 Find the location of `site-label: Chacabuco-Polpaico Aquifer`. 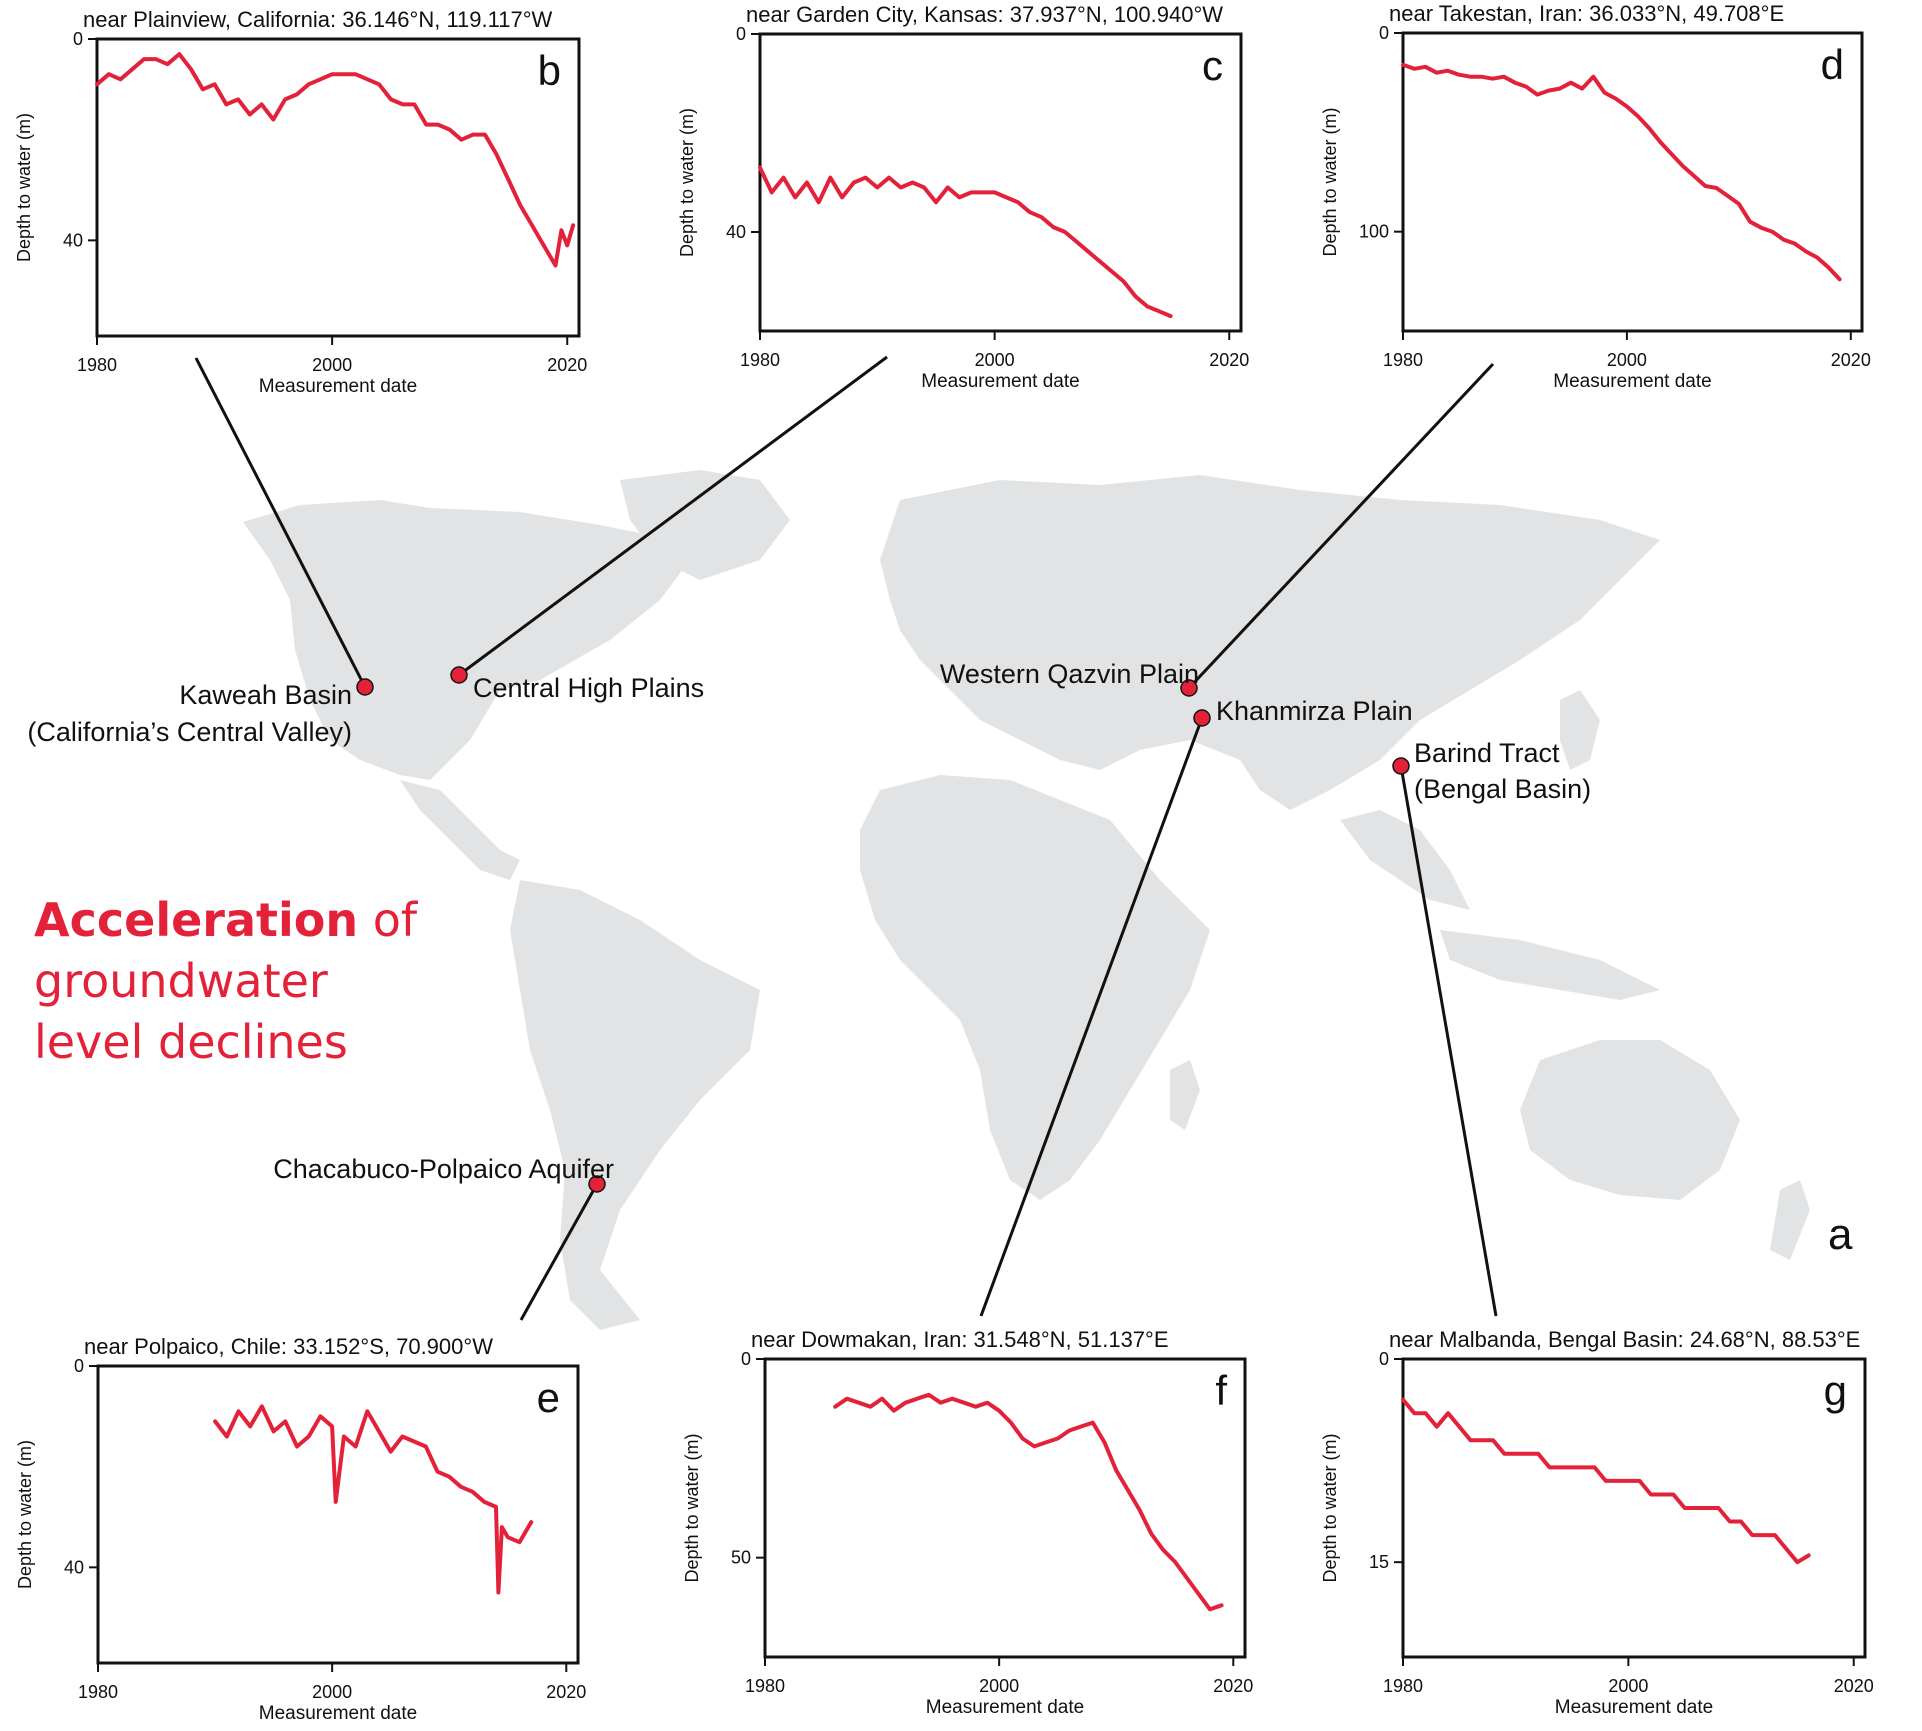

site-label: Chacabuco-Polpaico Aquifer is located at coordinates (443, 1169).